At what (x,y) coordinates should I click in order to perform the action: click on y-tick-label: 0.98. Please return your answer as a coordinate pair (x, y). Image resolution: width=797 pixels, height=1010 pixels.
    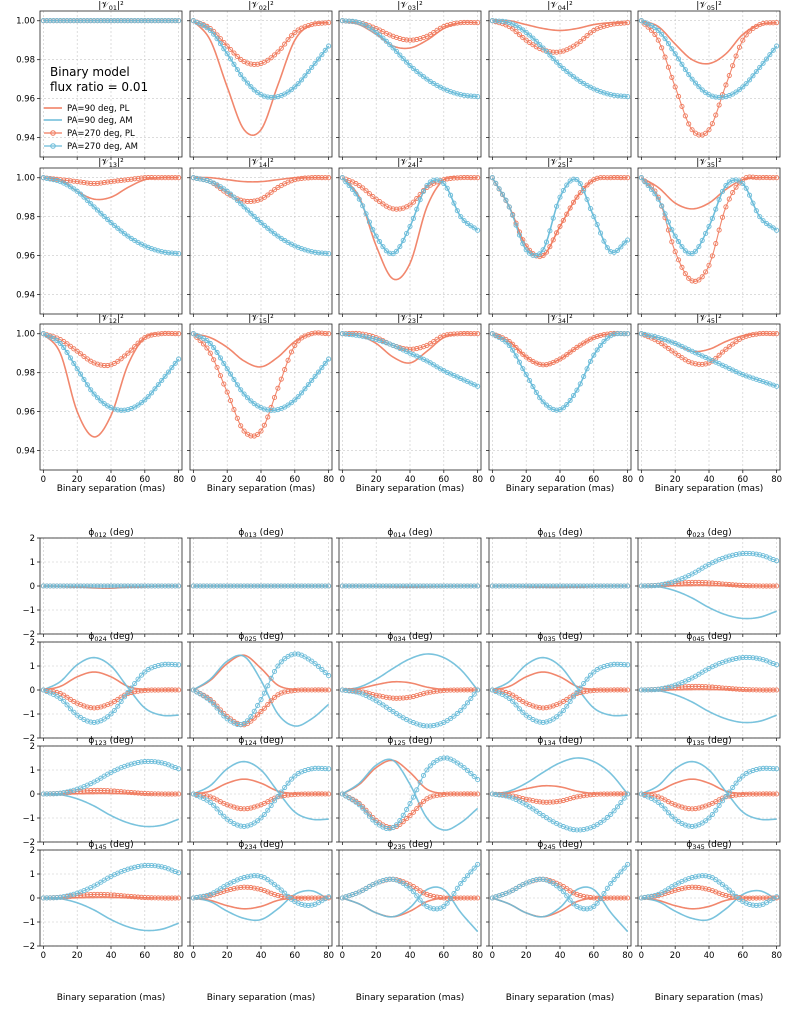
    Looking at the image, I should click on (25, 61).